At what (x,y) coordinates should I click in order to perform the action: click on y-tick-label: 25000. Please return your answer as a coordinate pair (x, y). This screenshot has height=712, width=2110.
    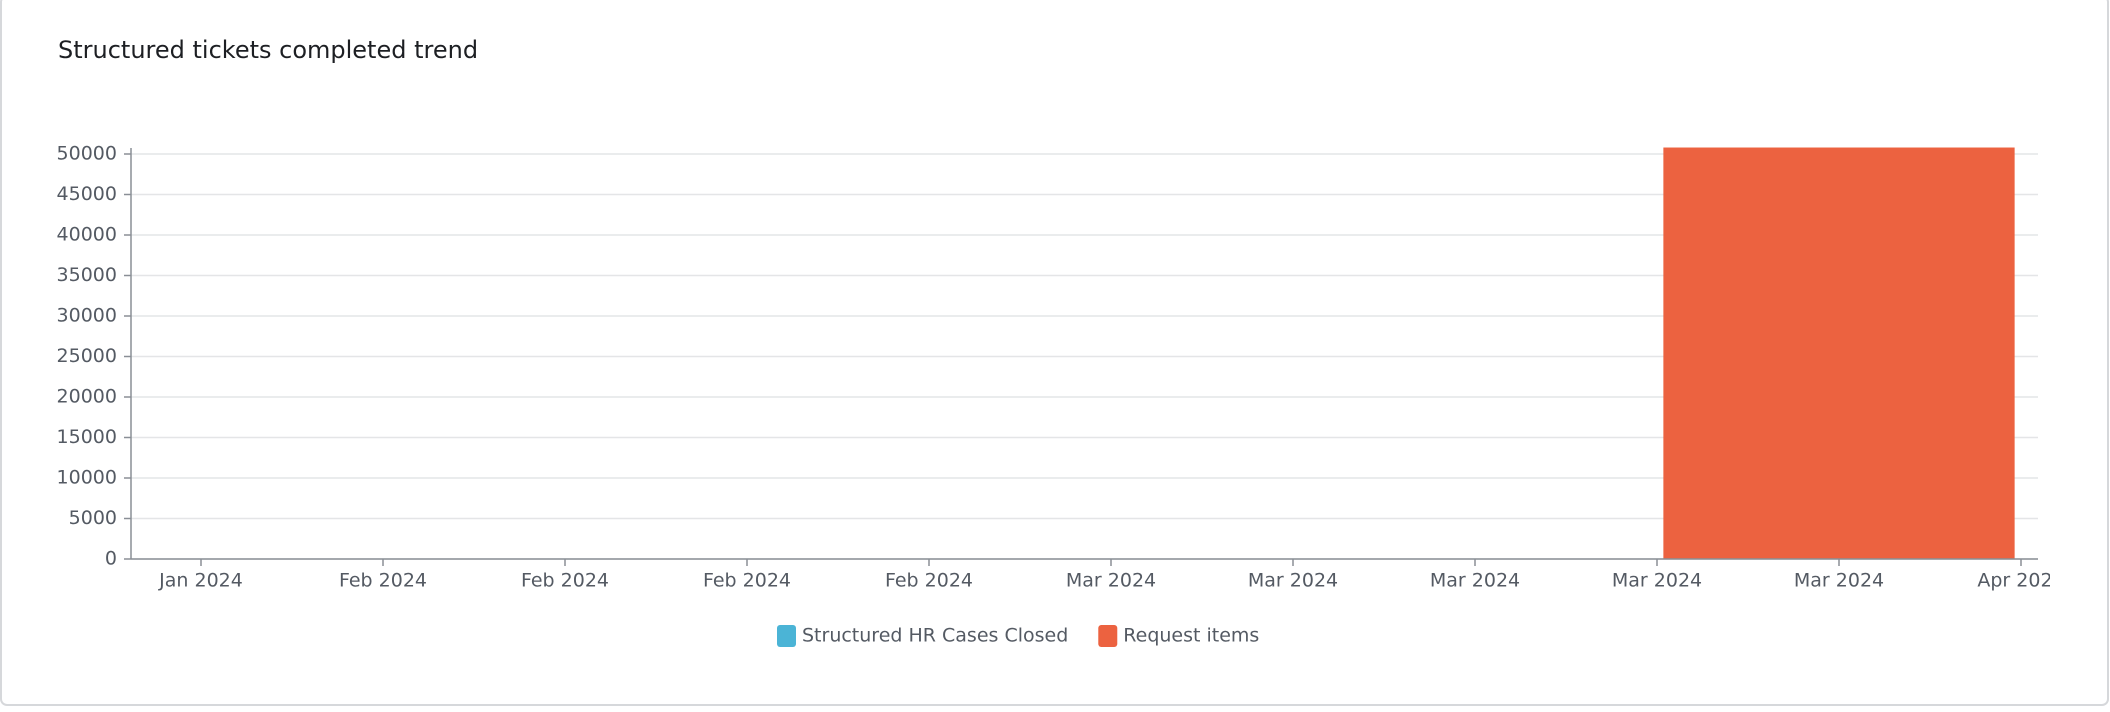
    Looking at the image, I should click on (87, 356).